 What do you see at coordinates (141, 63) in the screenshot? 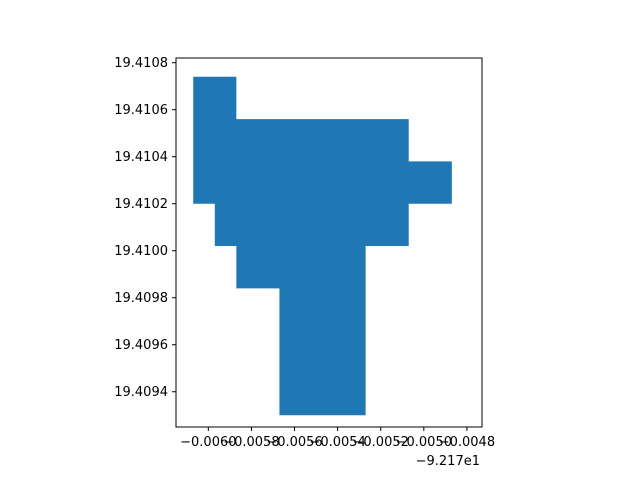
I see `y-tick-label: 19.4108` at bounding box center [141, 63].